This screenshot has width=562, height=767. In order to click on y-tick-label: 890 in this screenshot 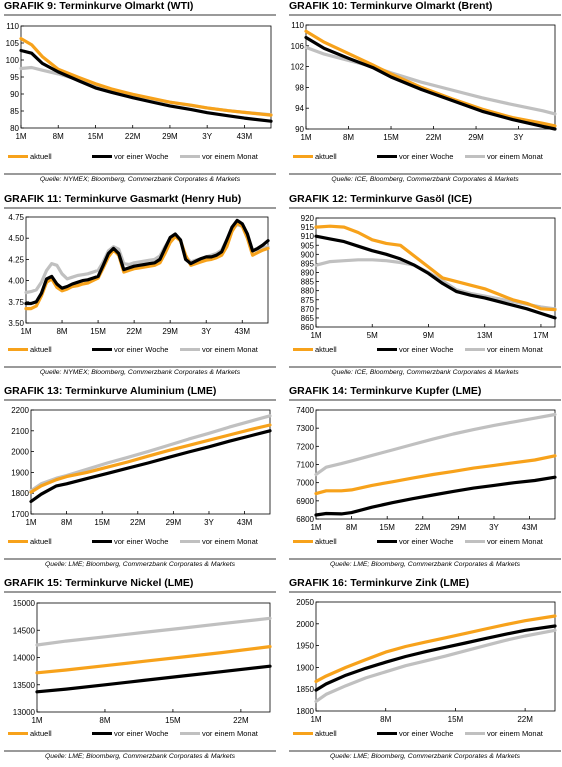, I will do `click(308, 273)`.